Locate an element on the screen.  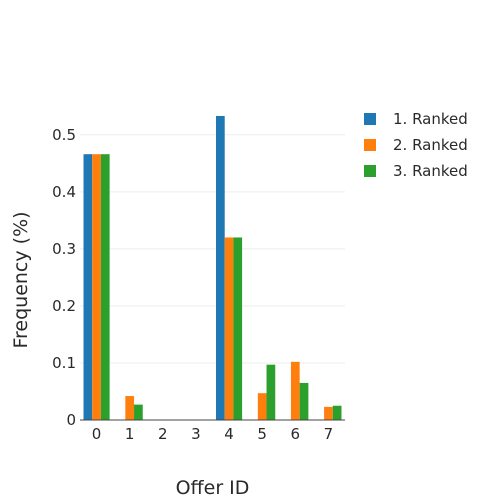
x-tick-label: 0 is located at coordinates (97, 434).